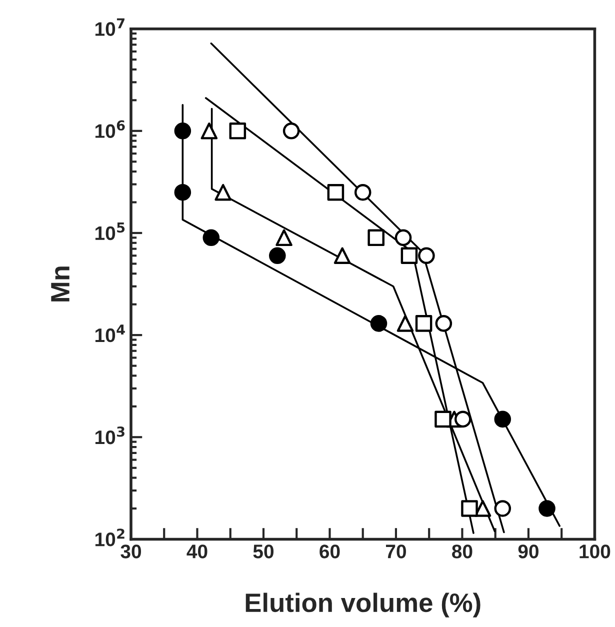 This screenshot has height=627, width=615. Describe the element at coordinates (263, 551) in the screenshot. I see `x-tick-label: 50` at that location.